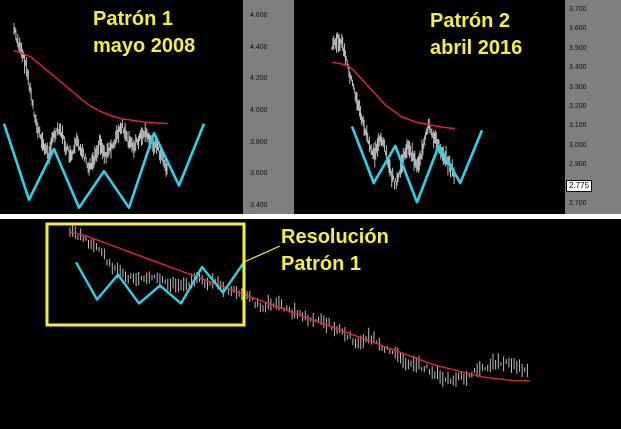 Image resolution: width=621 pixels, height=429 pixels. I want to click on panel2-last-price-label: 2.775, so click(579, 186).